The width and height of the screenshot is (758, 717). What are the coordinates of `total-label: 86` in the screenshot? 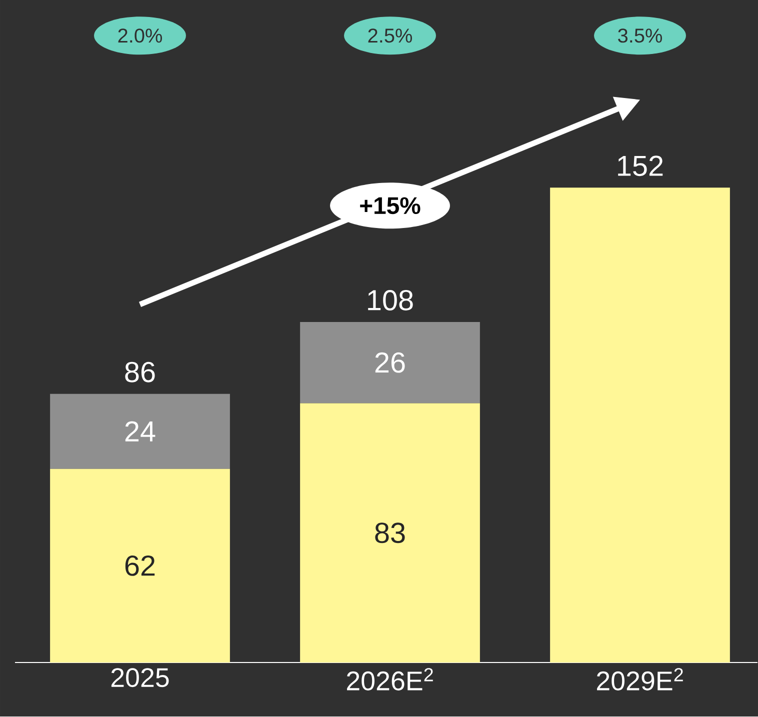 It's located at (140, 372).